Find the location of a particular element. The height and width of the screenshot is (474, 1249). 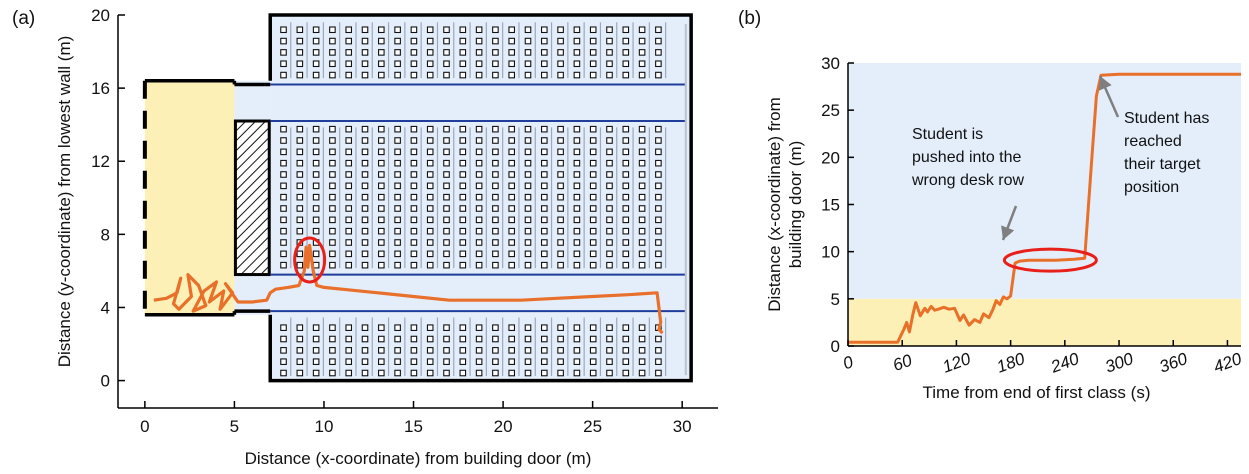

annotation-line: Student is is located at coordinates (947, 134).